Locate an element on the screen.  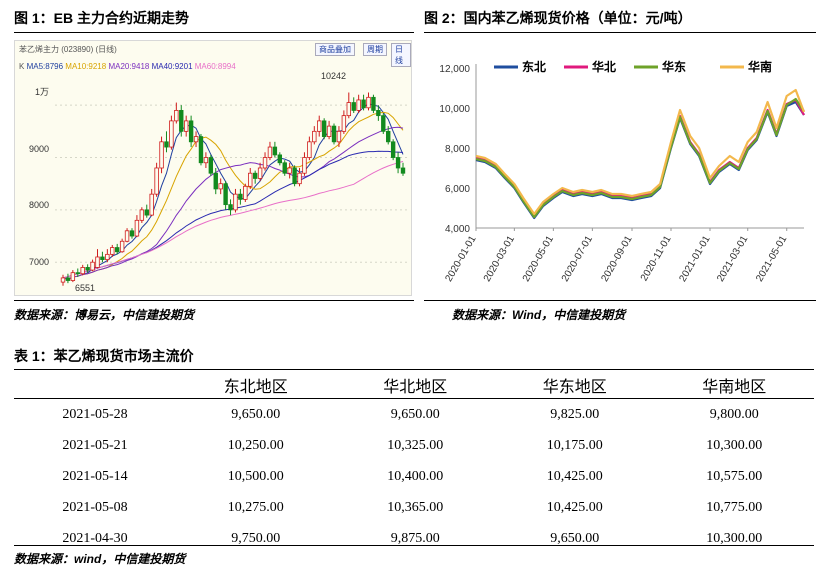
price-cell: 10,500.00 is located at coordinates (255, 476).